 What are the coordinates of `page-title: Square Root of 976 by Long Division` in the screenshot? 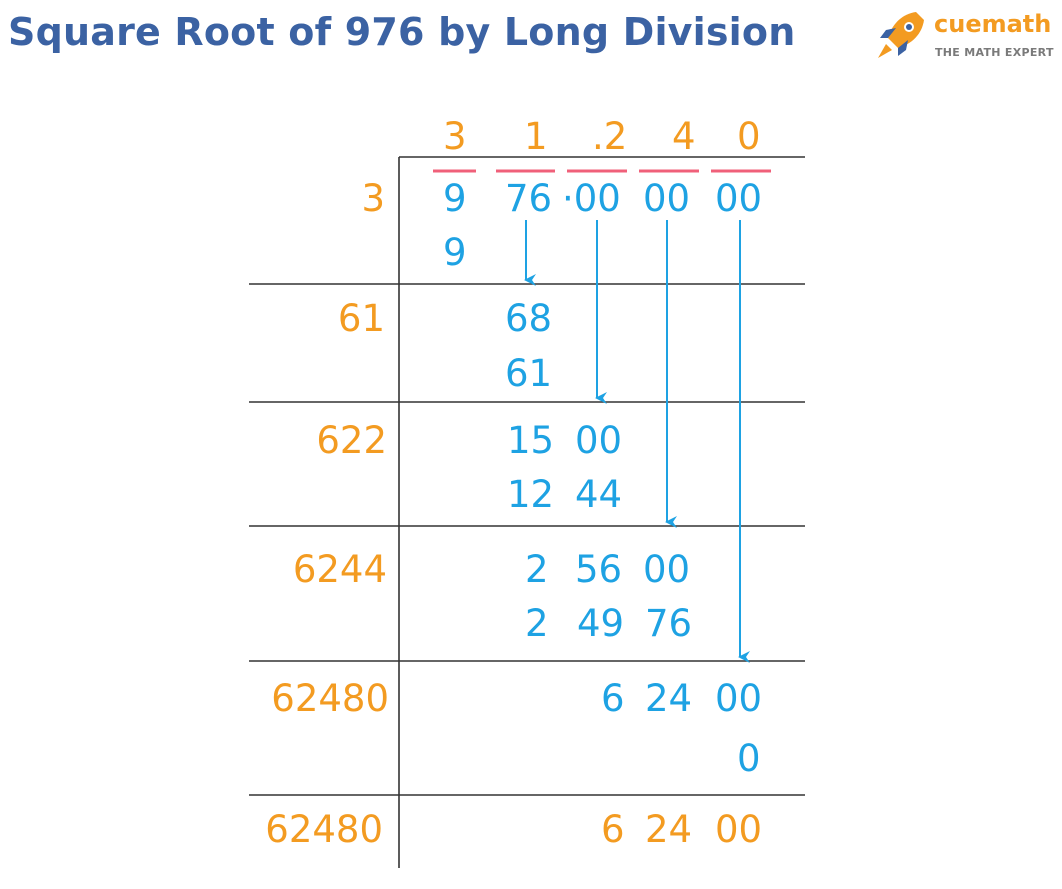 It's located at (402, 32).